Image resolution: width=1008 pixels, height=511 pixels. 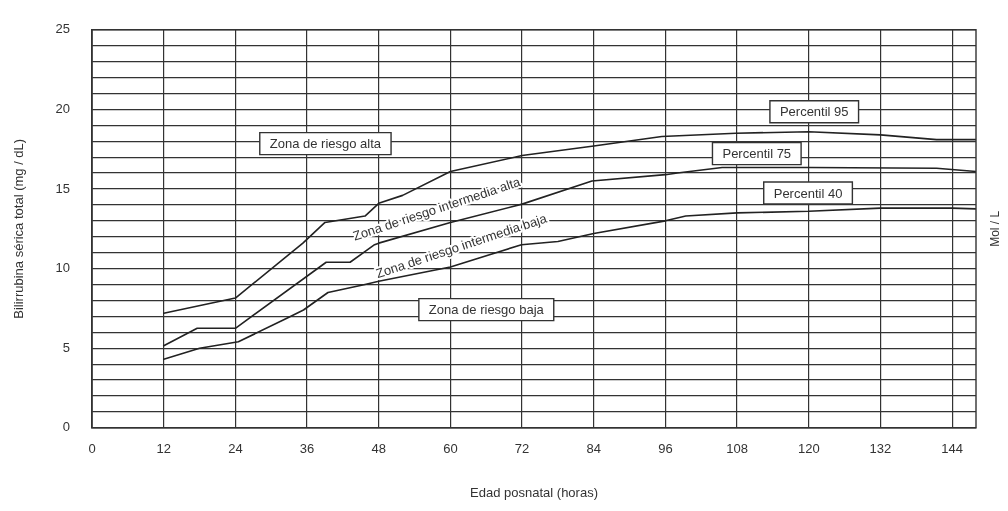 I want to click on x-axis-title: Edad posnatal (horas), so click(x=534, y=492).